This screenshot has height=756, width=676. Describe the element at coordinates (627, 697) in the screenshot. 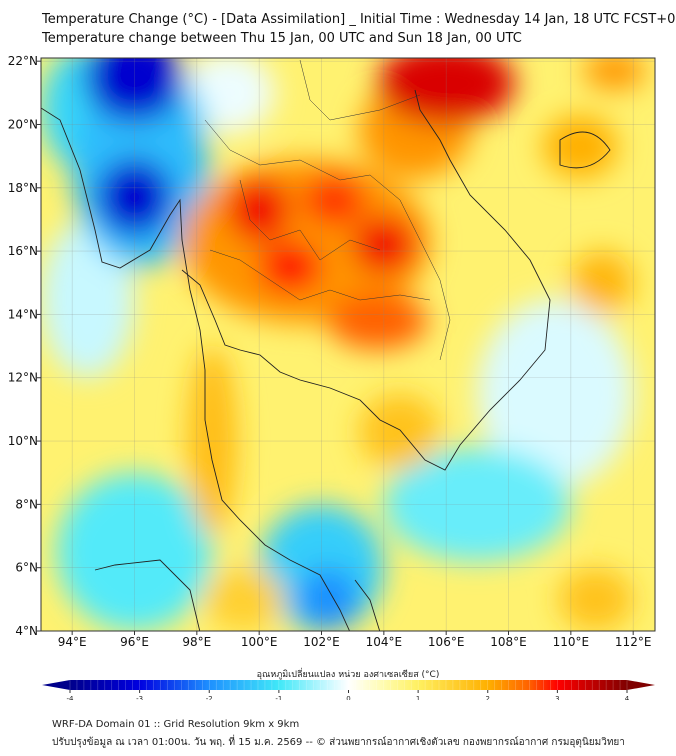

I see `colorbar-tick-label: 4` at that location.